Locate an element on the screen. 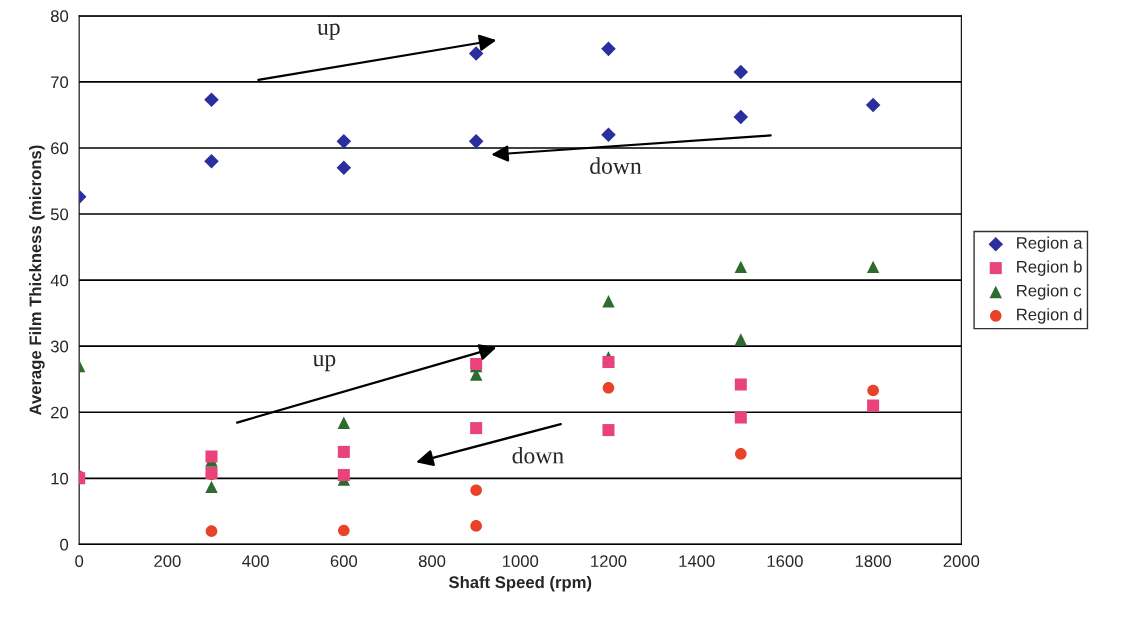 The image size is (1131, 633). x-tick-label: 1800 is located at coordinates (873, 561).